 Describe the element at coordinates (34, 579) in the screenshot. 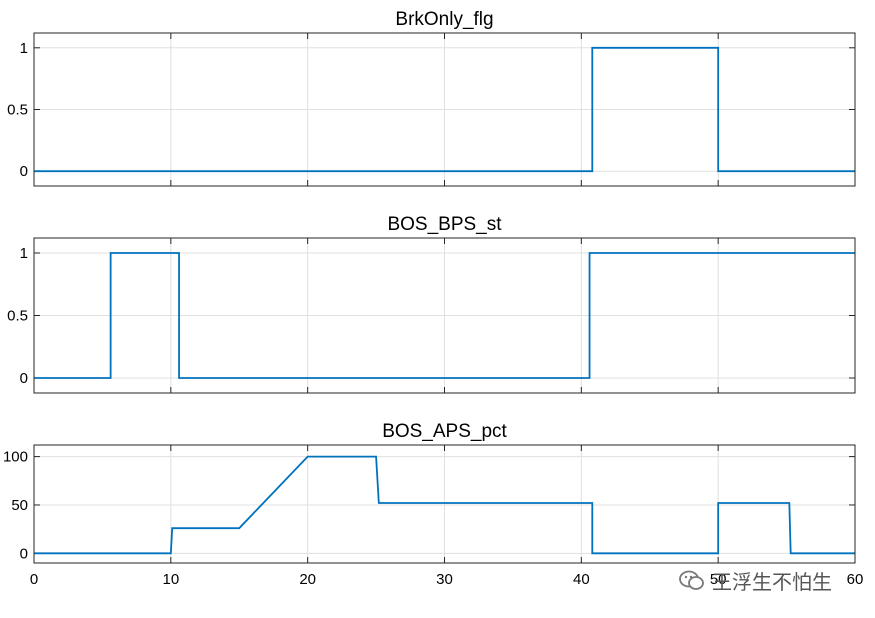

I see `x-tick-label: 0` at that location.